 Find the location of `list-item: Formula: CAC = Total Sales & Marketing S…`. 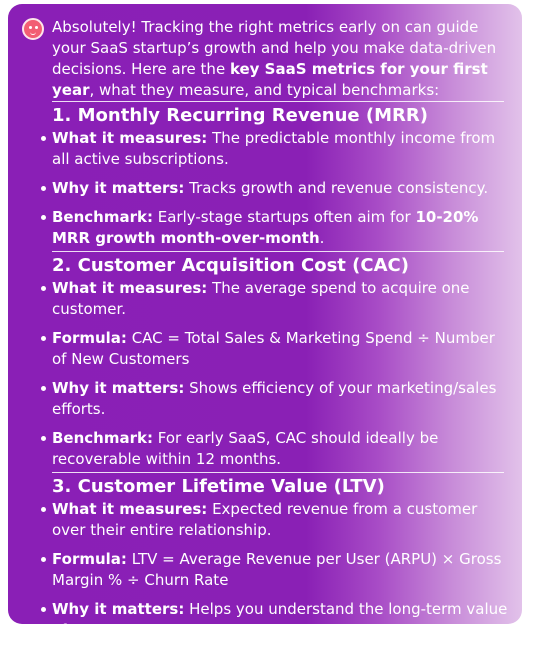

list-item: Formula: CAC = Total Sales & Marketing S… is located at coordinates (276, 349).